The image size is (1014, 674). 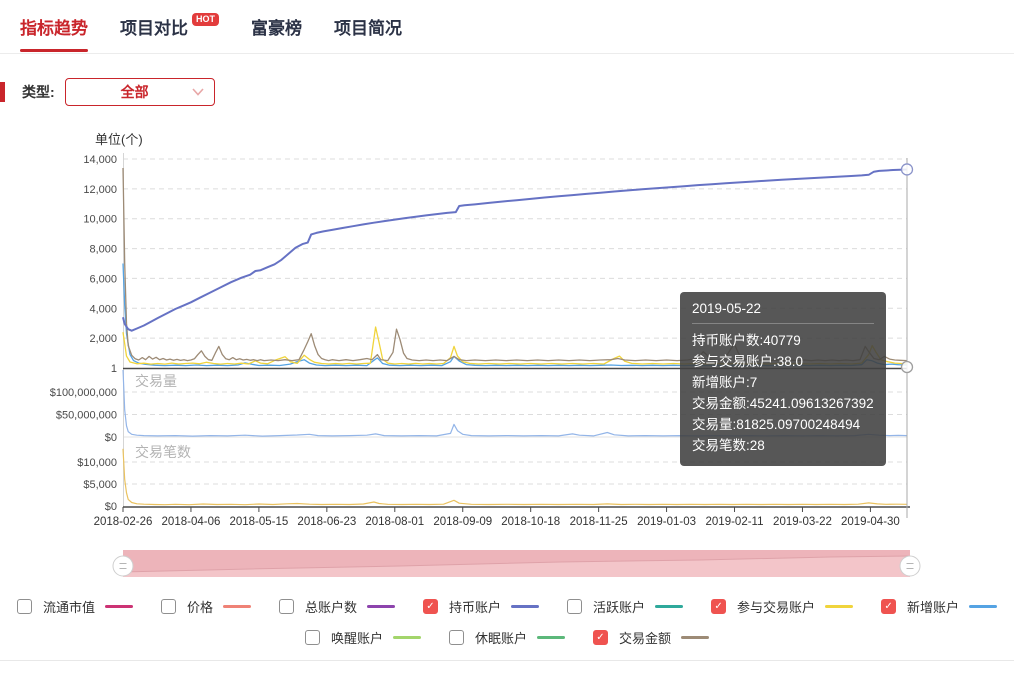 What do you see at coordinates (163, 452) in the screenshot?
I see `band-label-count: 交易笔数` at bounding box center [163, 452].